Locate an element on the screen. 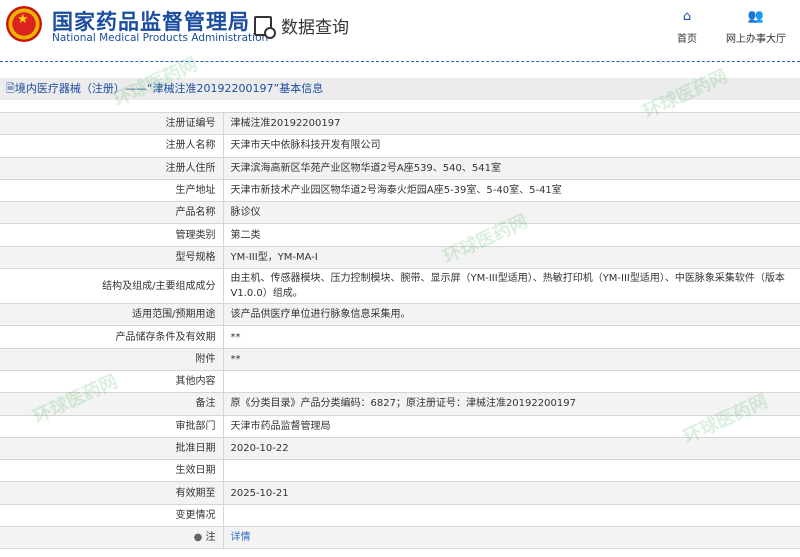  field-label: 变更情况 is located at coordinates (112, 515).